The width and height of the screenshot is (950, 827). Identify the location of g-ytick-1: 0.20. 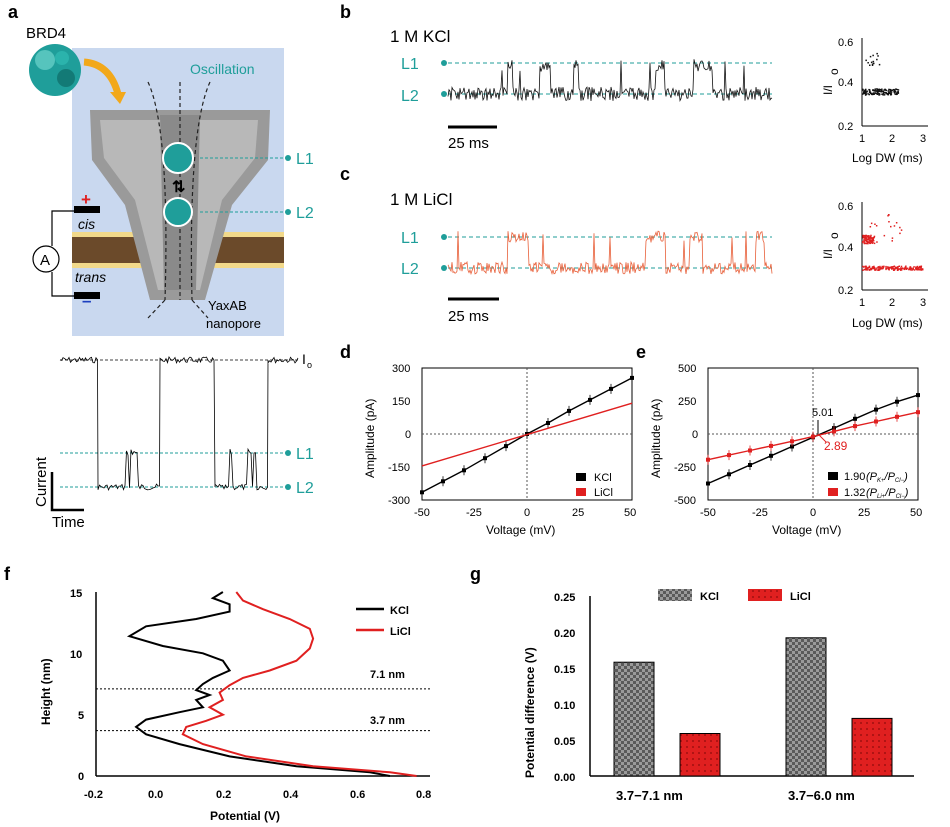
(564, 634).